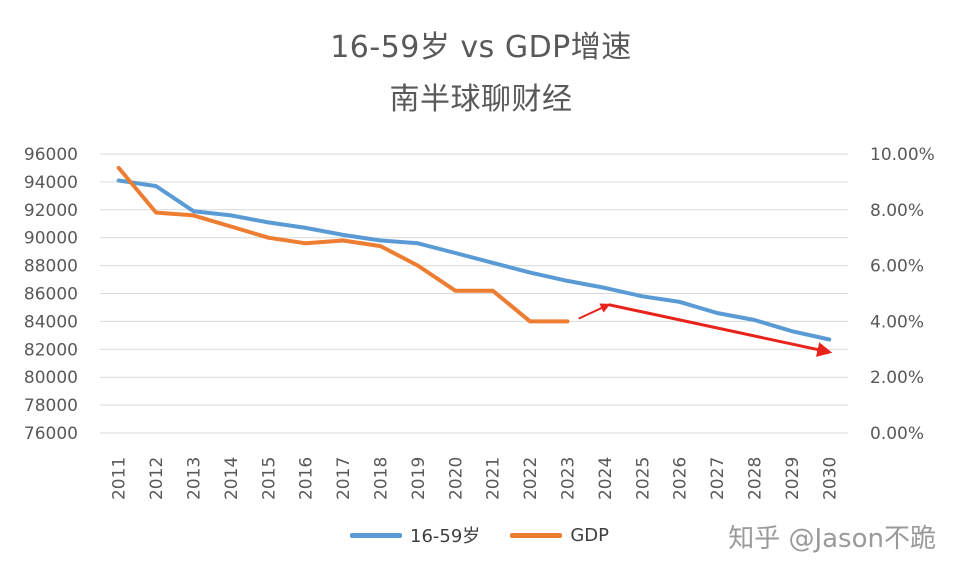 The width and height of the screenshot is (962, 574). What do you see at coordinates (51, 239) in the screenshot?
I see `y-left-tick-label: 90000` at bounding box center [51, 239].